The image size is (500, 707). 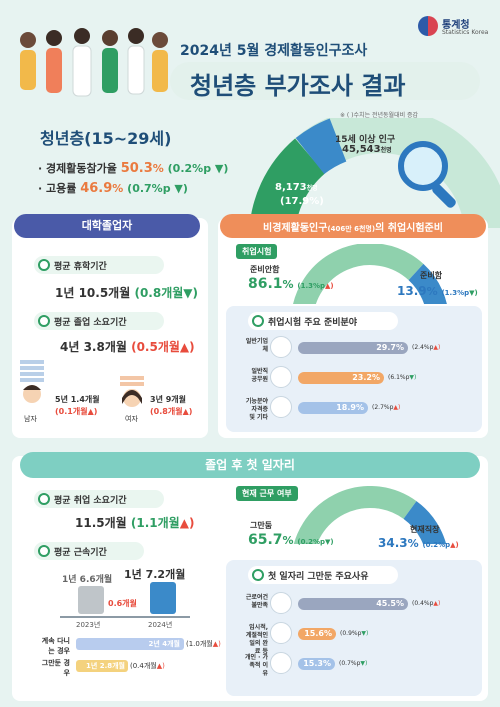 What do you see at coordinates (107, 226) in the screenshot?
I see `grad-title: 대학졸업자` at bounding box center [107, 226].